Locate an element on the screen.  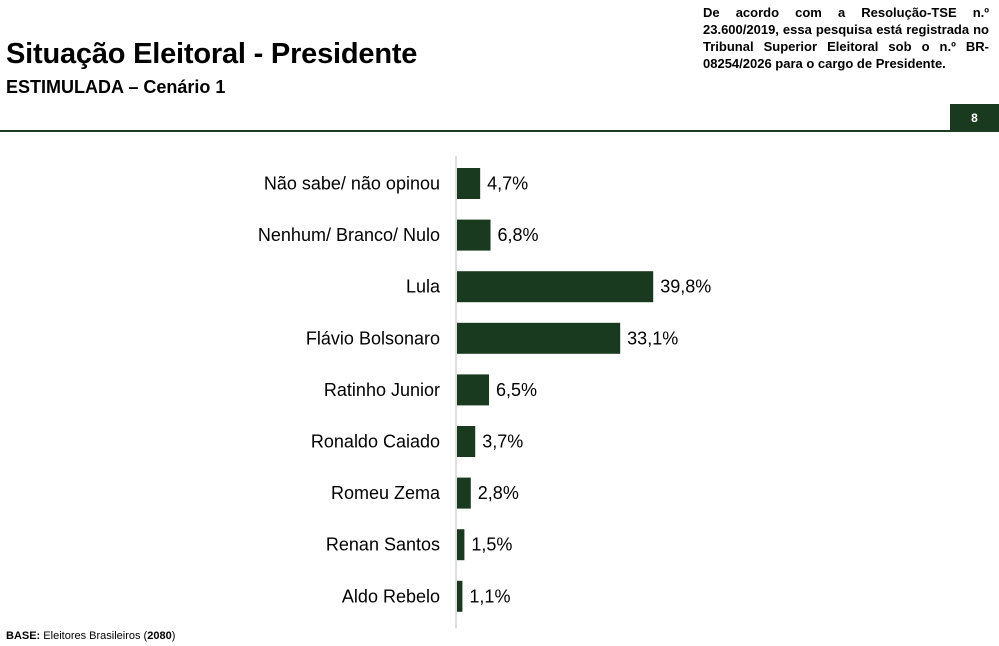
base-label: BASE: is located at coordinates (23, 636).